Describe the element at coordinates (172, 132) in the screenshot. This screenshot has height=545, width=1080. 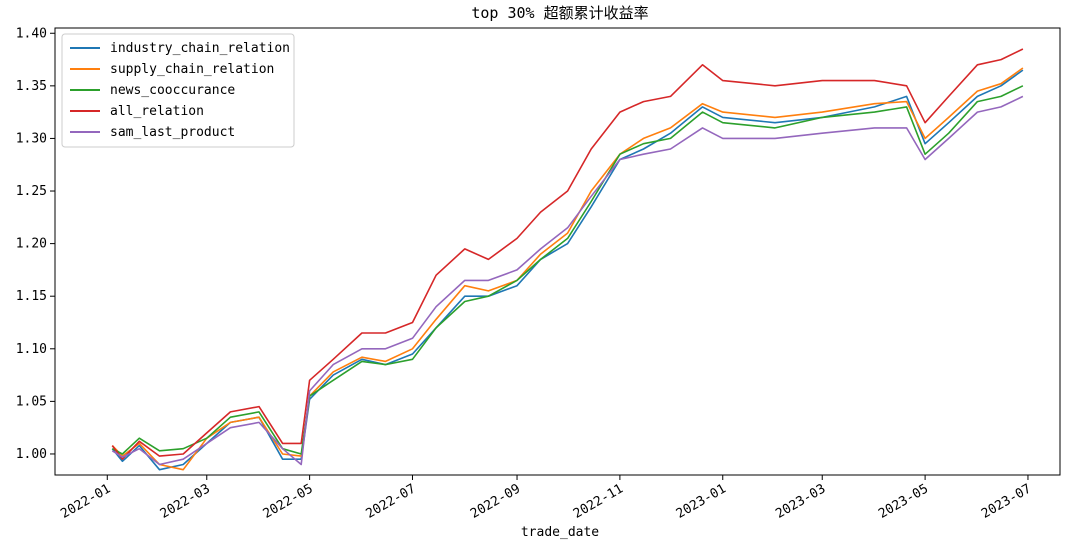
I see `legend-label: sam_last_product` at that location.